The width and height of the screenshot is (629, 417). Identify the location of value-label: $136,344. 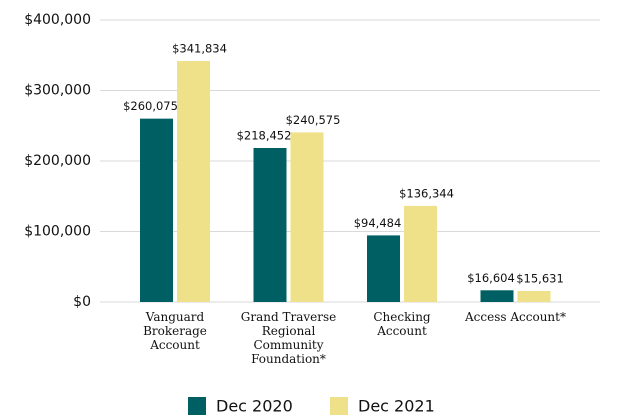
(426, 193).